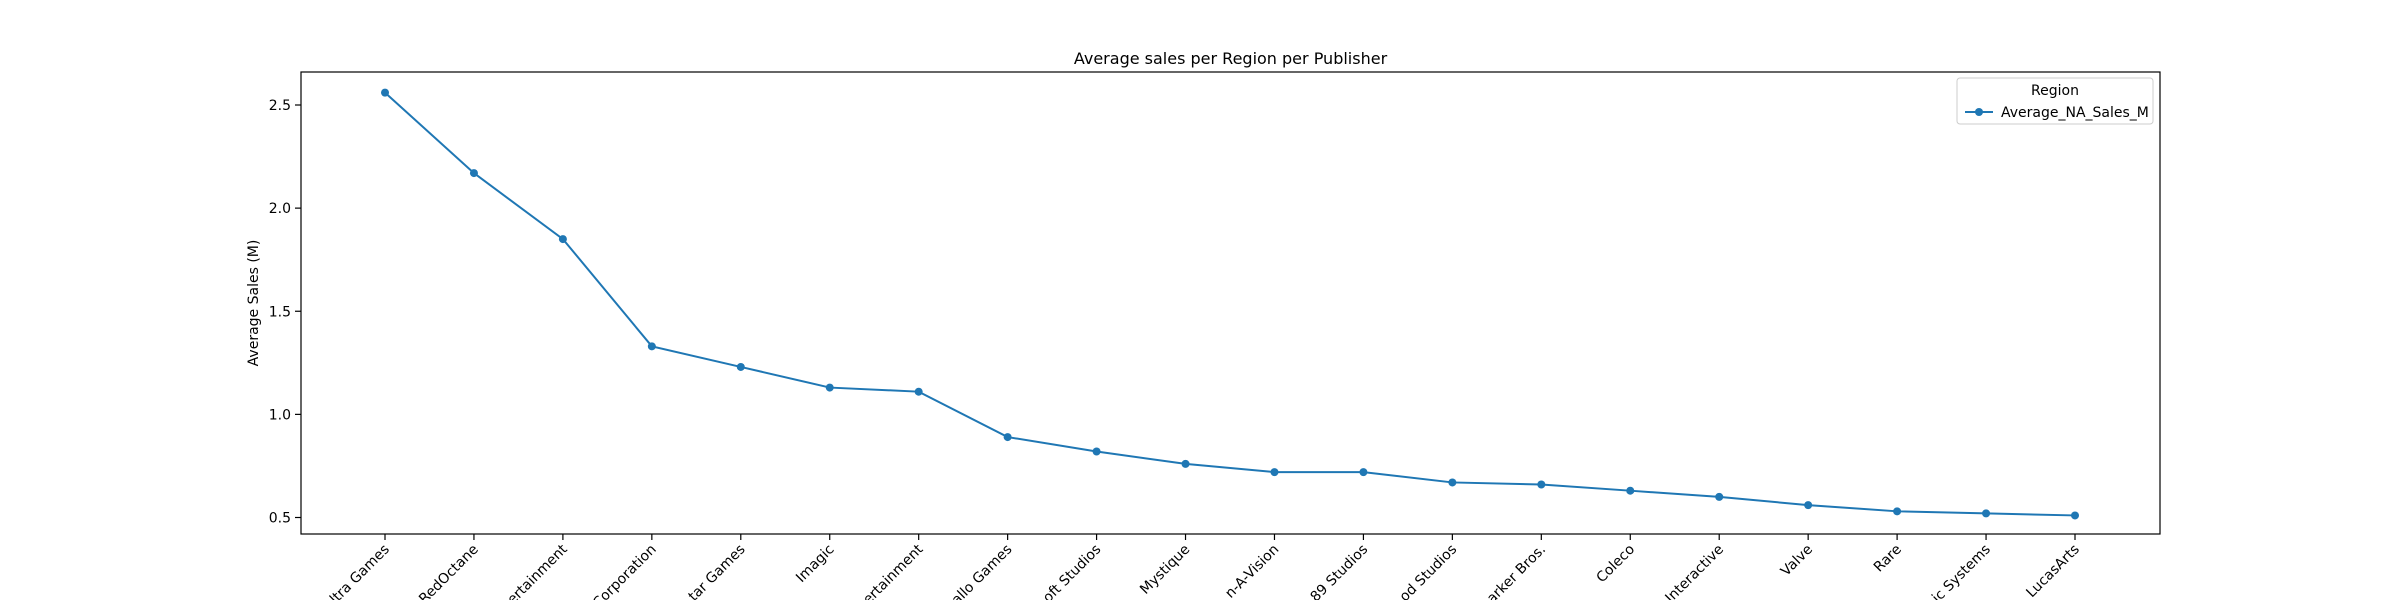  I want to click on x-tick-label: allo Games, so click(982, 571).